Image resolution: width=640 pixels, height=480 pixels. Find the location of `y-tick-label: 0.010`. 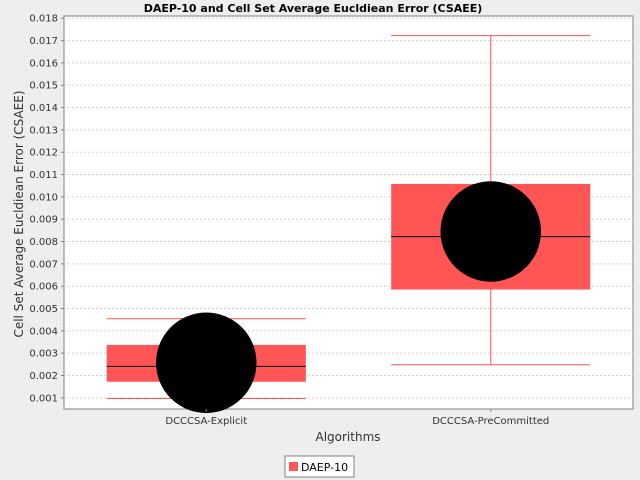

y-tick-label: 0.010 is located at coordinates (43, 197).